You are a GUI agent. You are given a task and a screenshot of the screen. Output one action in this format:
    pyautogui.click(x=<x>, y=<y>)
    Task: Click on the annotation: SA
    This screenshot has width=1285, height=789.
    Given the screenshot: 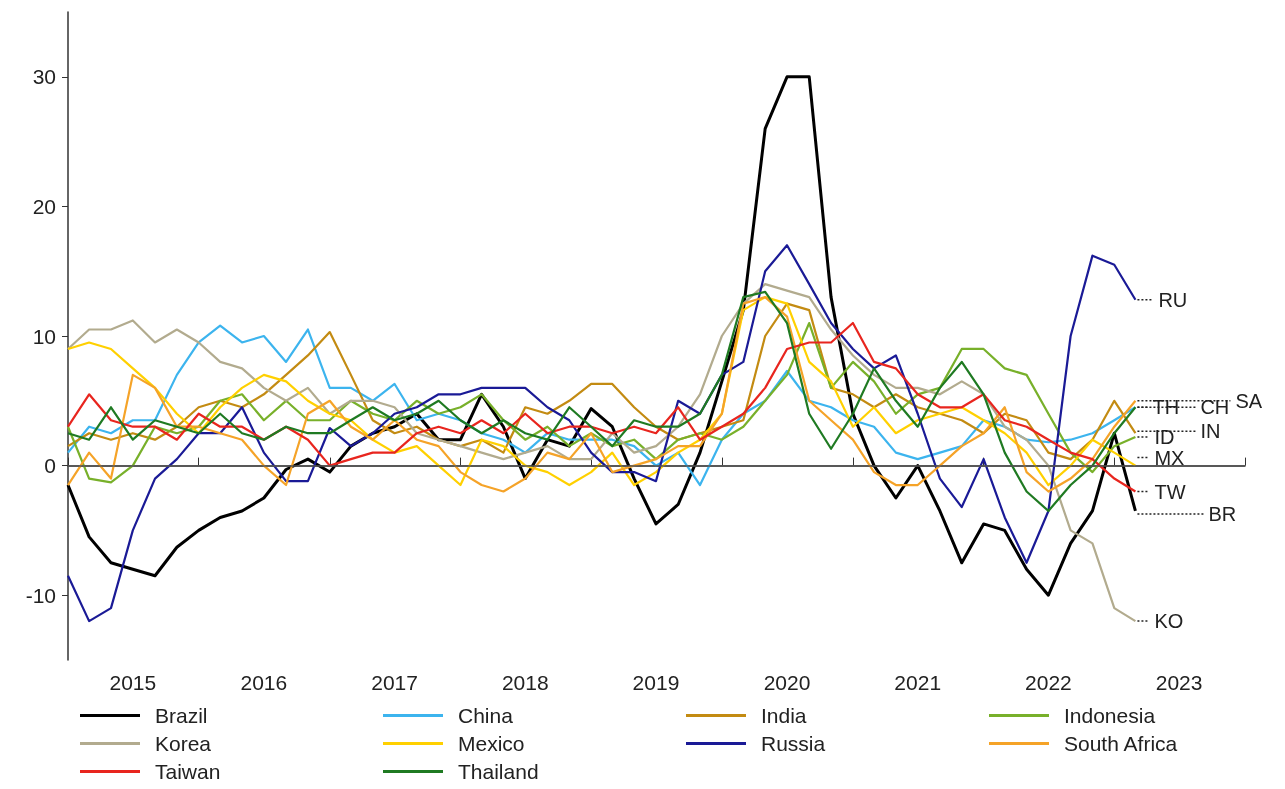 What is the action you would take?
    pyautogui.click(x=1249, y=400)
    